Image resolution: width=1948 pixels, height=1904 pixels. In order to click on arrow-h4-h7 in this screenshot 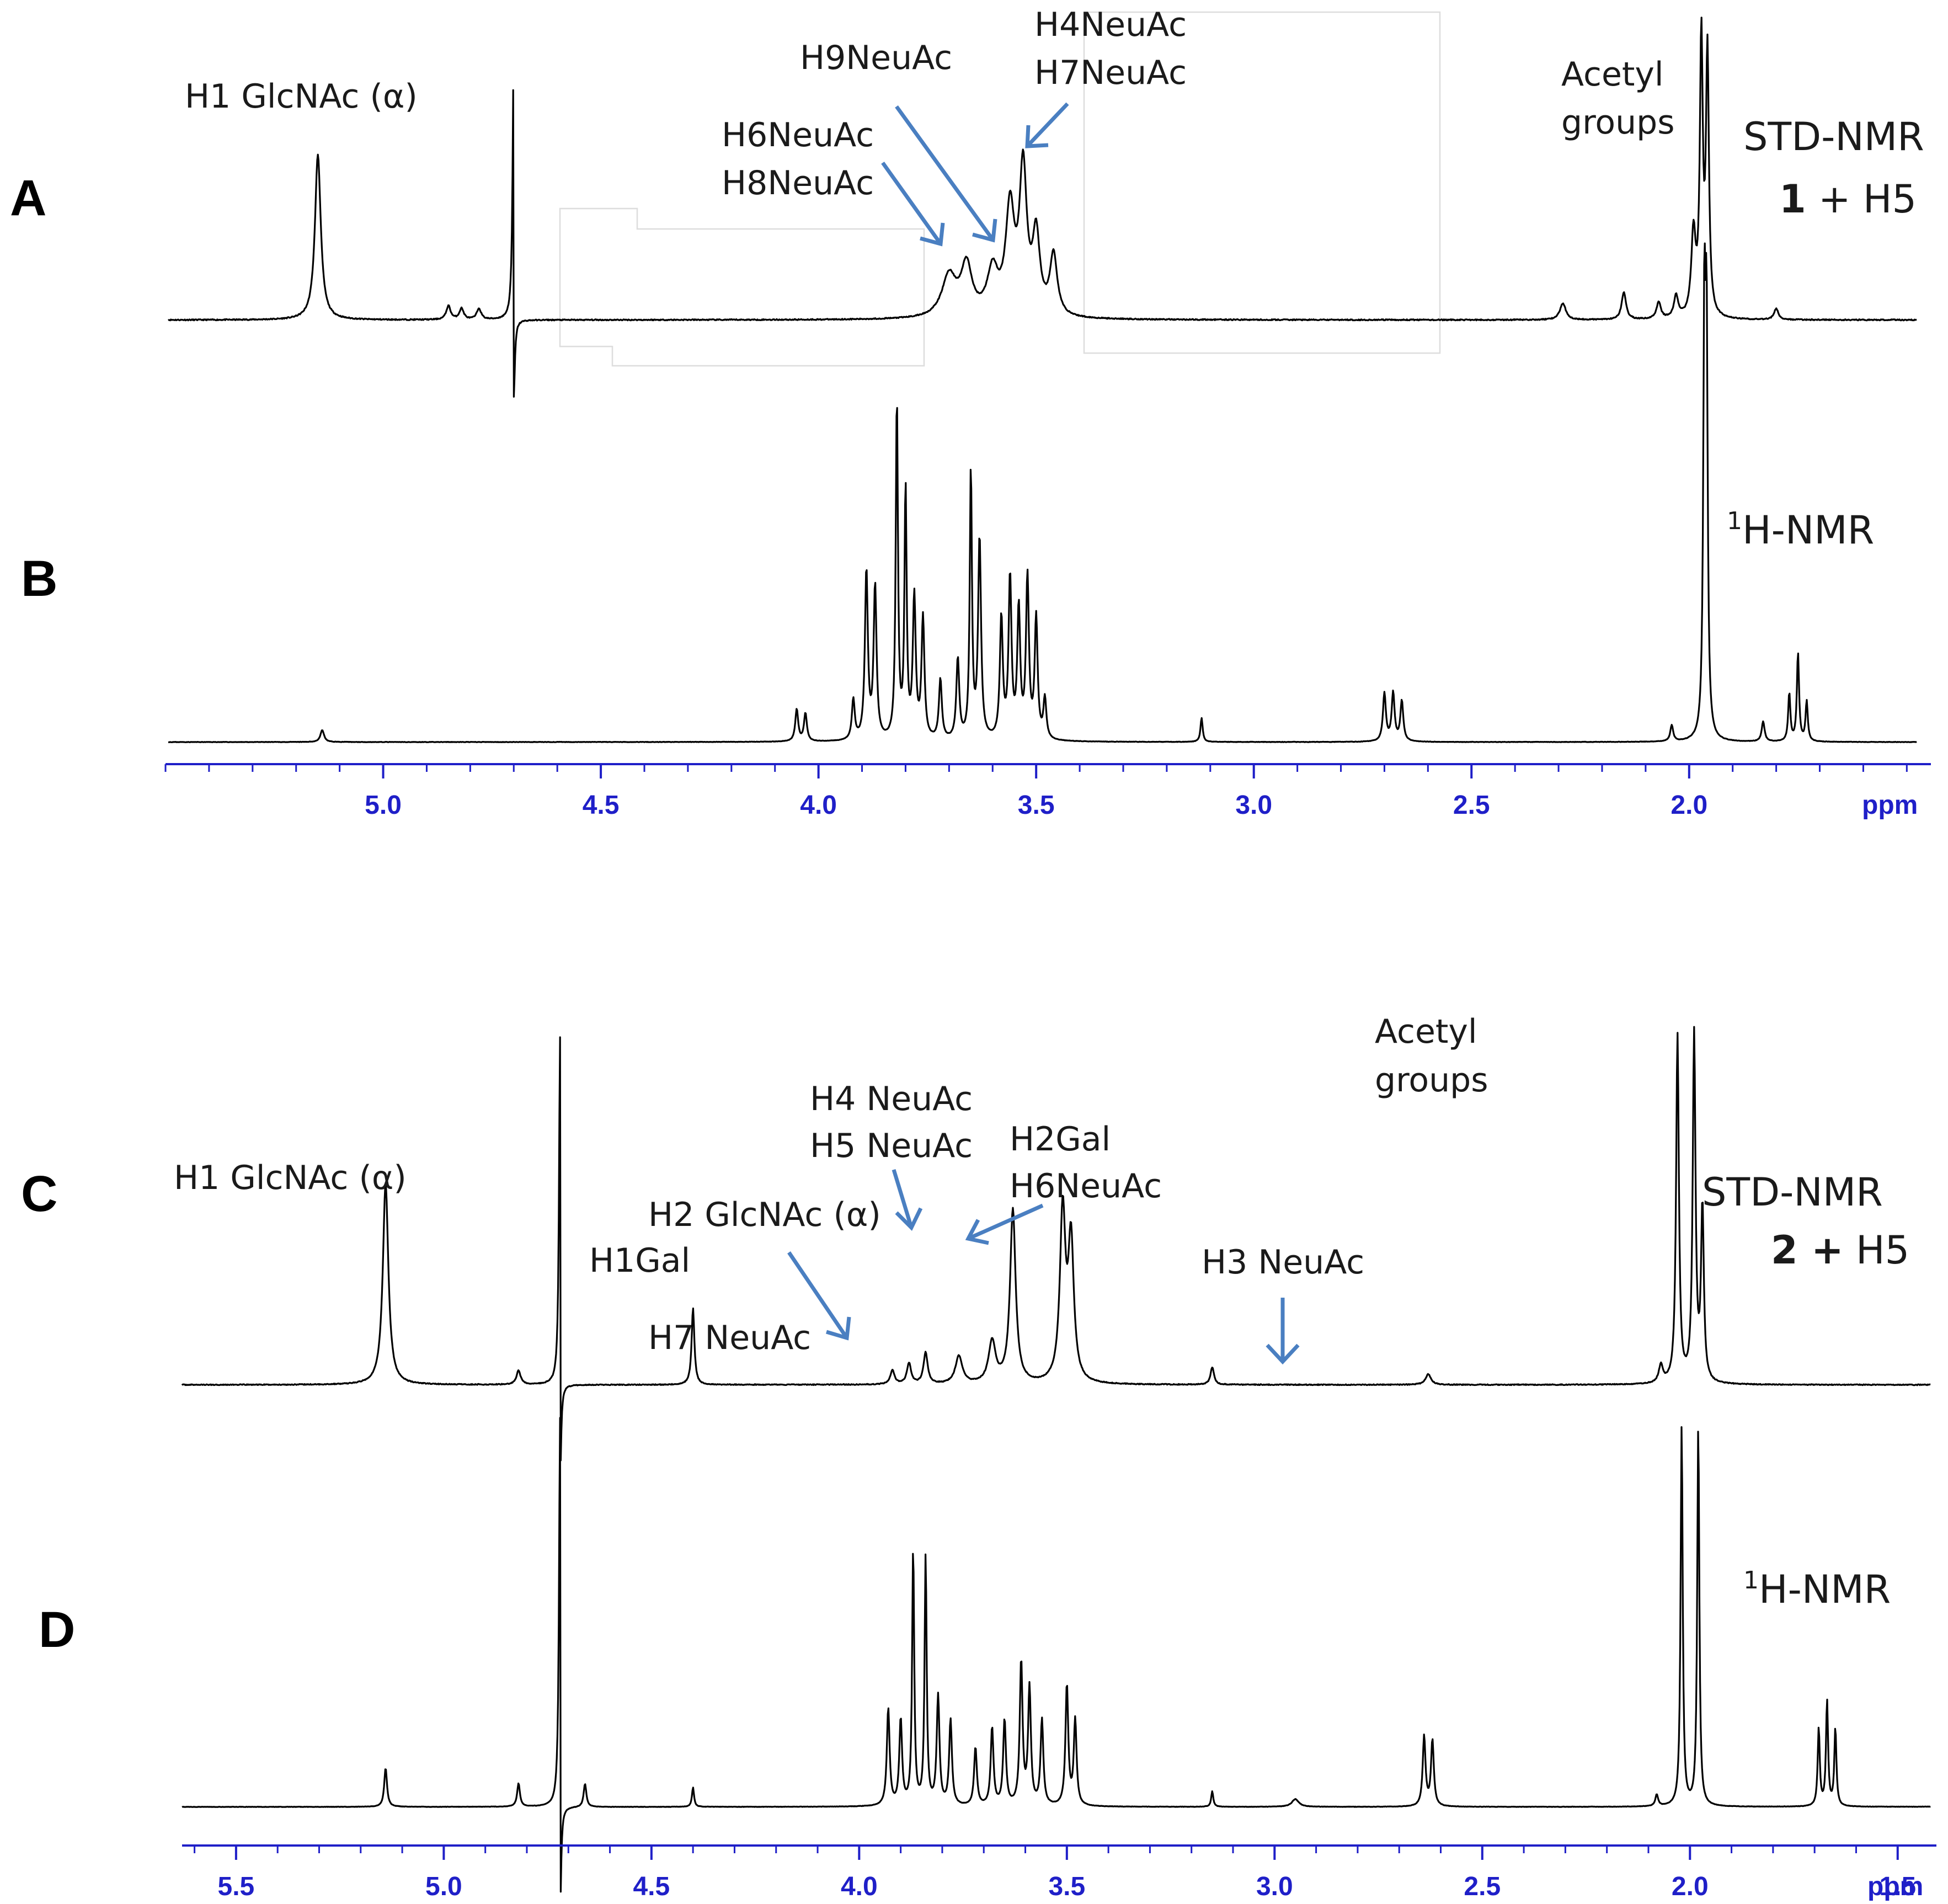, I will do `click(1047, 125)`.